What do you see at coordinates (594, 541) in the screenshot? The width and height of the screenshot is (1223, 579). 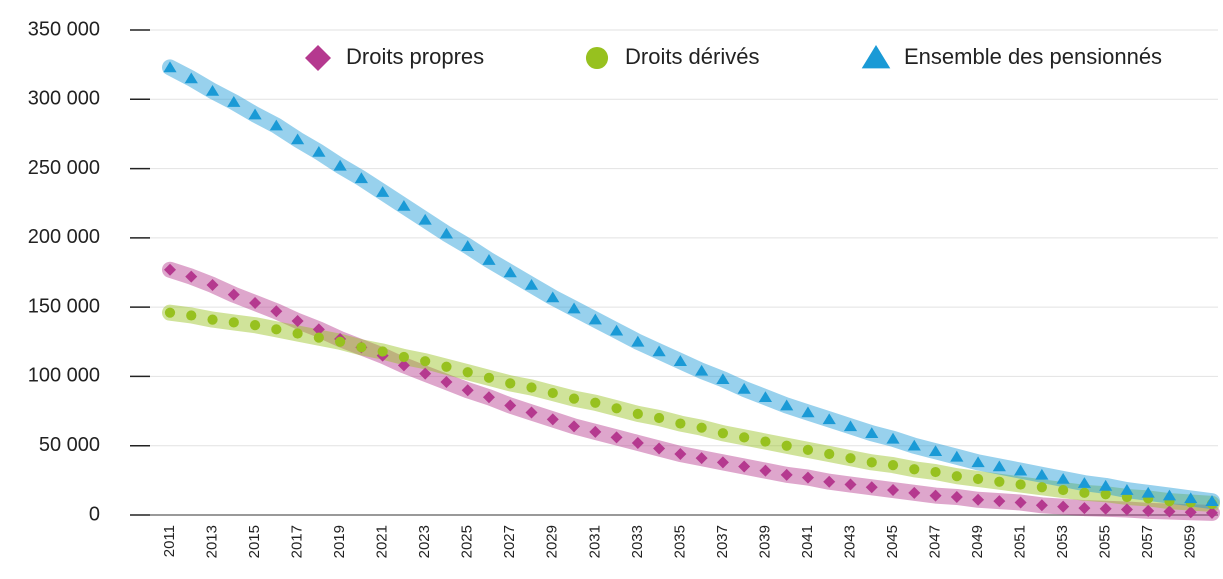 I see `x-tick-label: 2031` at bounding box center [594, 541].